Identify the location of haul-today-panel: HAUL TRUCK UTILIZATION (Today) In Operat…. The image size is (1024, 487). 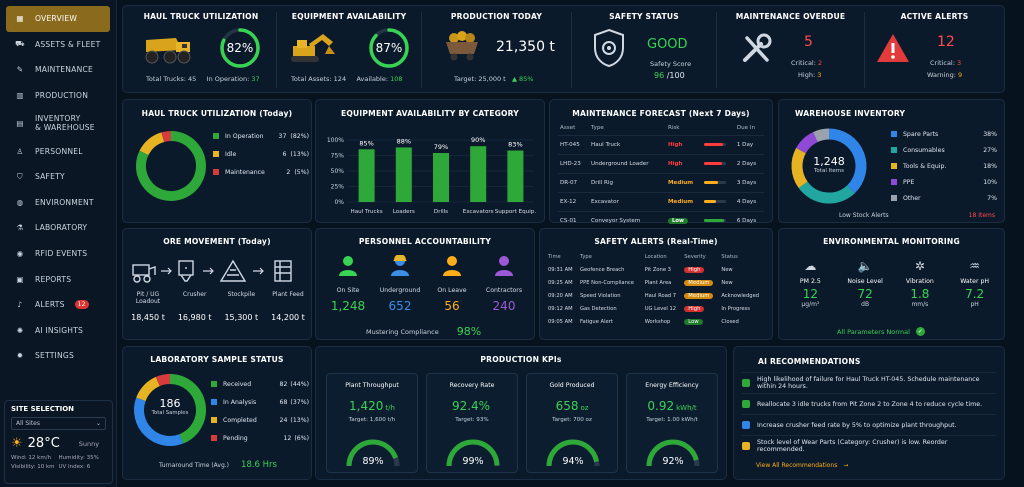
(217, 161).